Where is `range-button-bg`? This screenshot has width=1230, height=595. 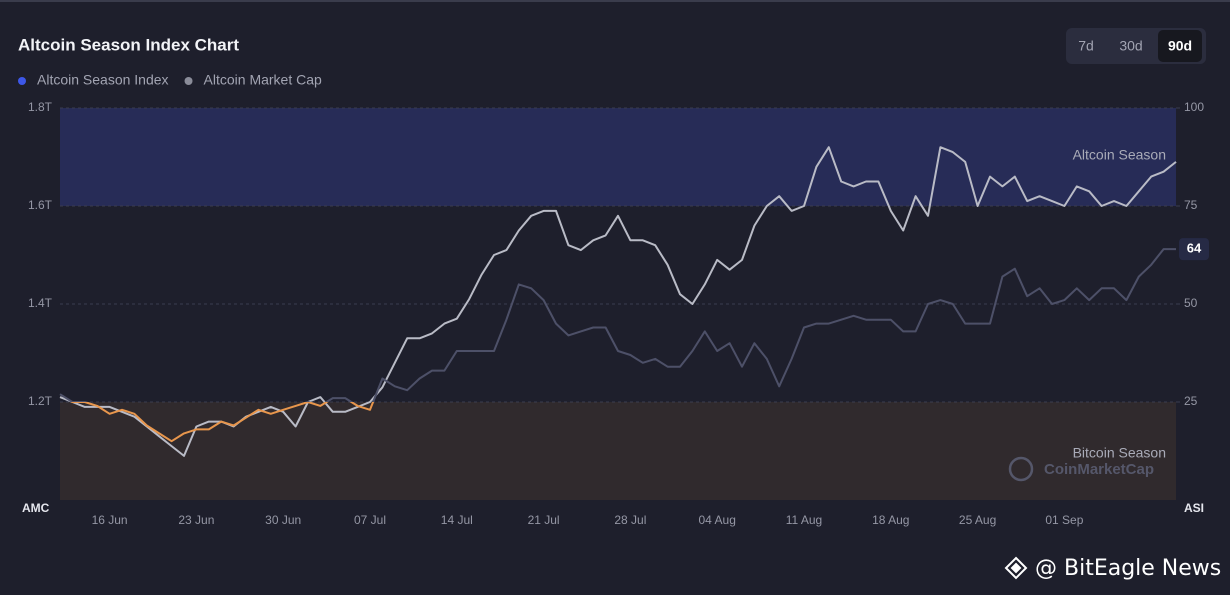
range-button-bg is located at coordinates (1180, 46).